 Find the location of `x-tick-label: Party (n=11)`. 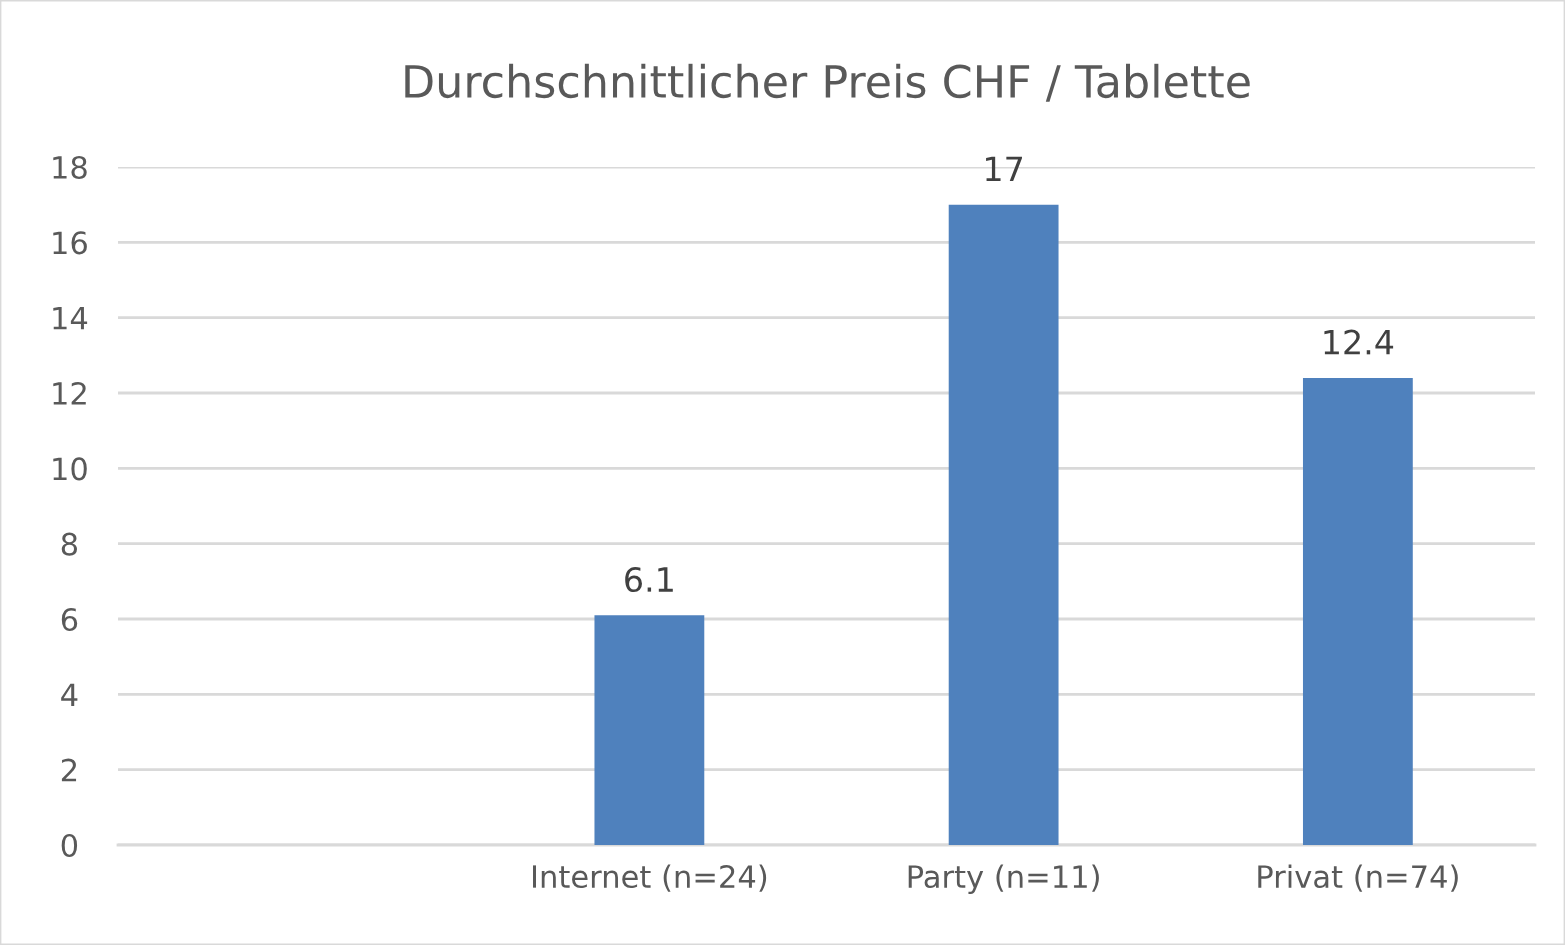

x-tick-label: Party (n=11) is located at coordinates (1003, 879).